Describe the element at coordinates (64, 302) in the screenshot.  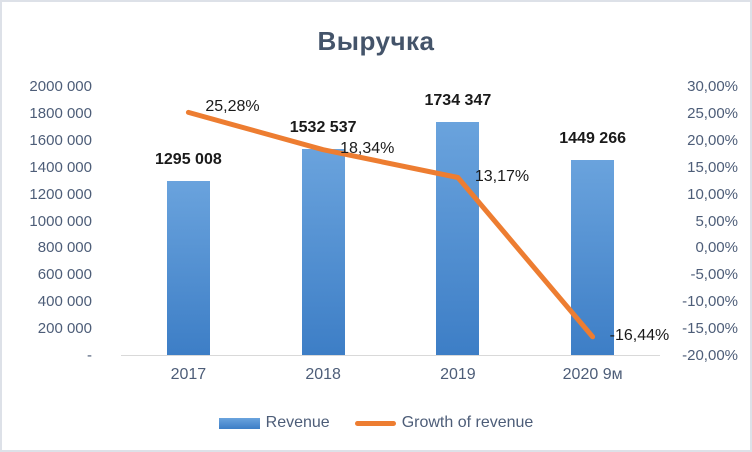
I see `left-axis-tick: 400 000` at that location.